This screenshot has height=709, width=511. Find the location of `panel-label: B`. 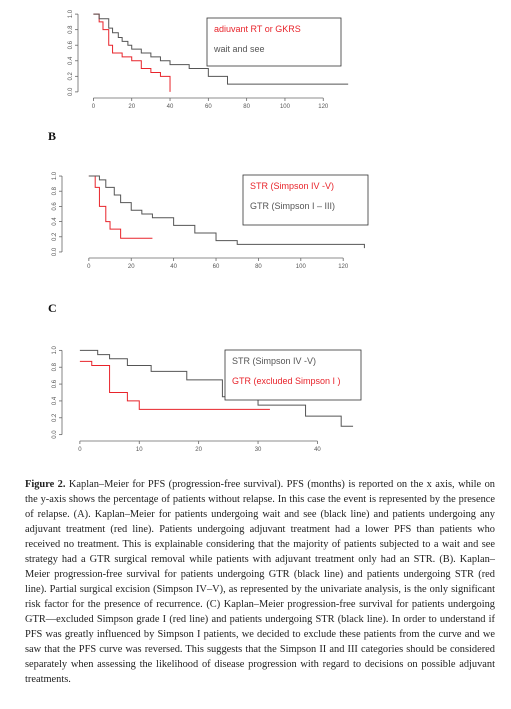

panel-label: B is located at coordinates (52, 136).